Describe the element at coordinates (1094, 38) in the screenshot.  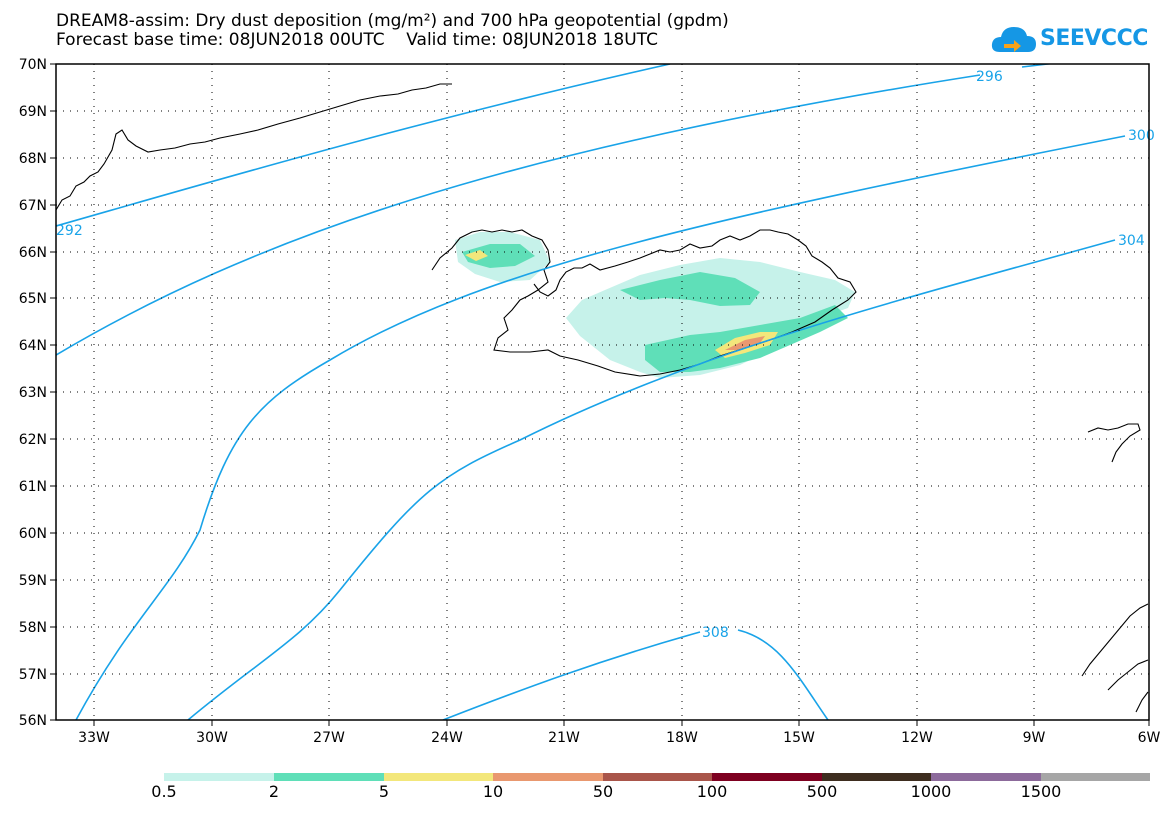
I see `logo-text: SEEVCCC` at that location.